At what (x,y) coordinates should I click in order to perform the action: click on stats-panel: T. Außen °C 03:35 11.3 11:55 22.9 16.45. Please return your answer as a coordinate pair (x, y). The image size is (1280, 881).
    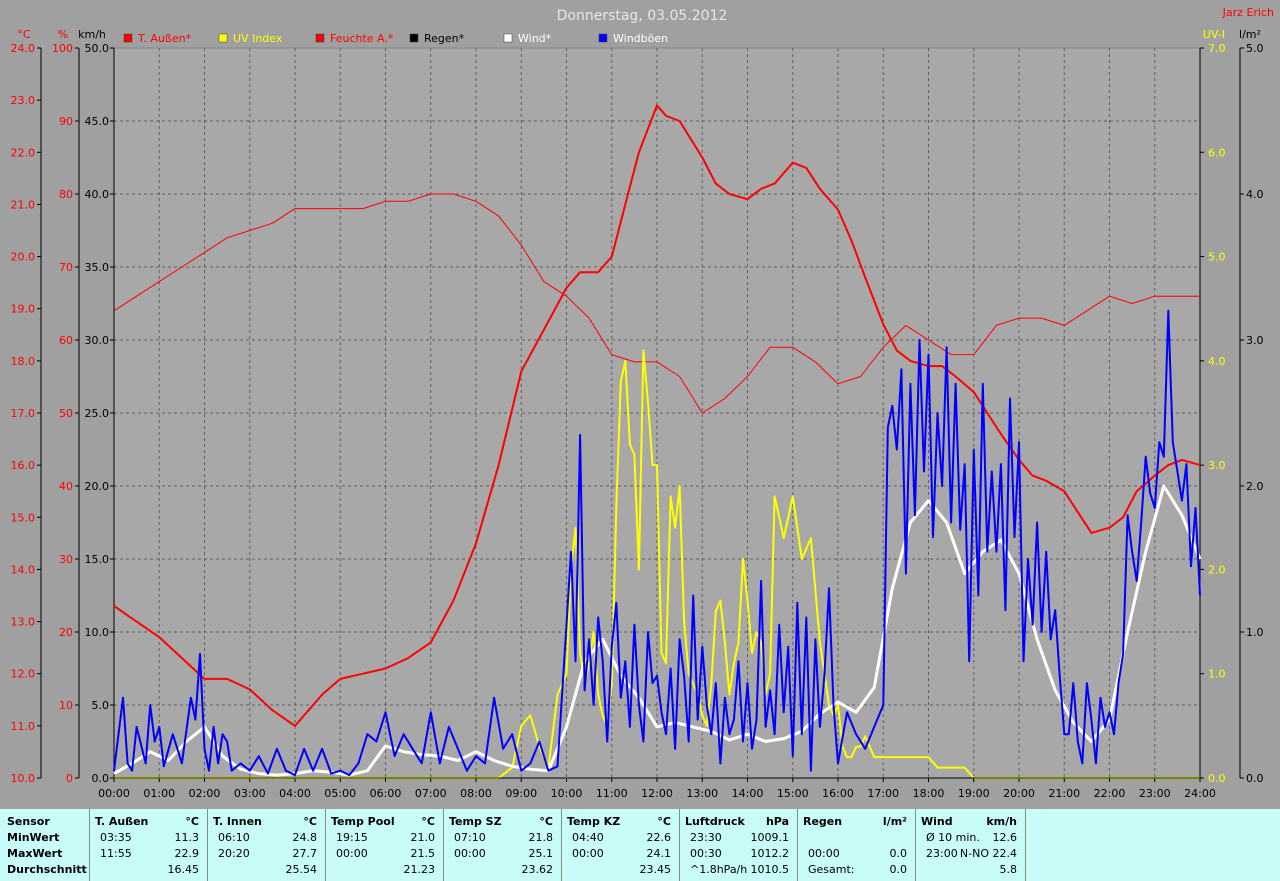
    Looking at the image, I should click on (149, 845).